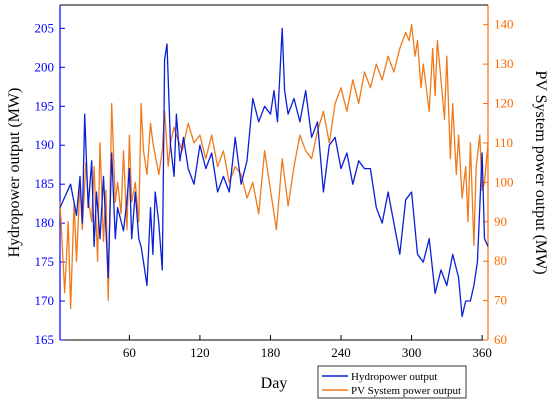 Image resolution: width=550 pixels, height=403 pixels. I want to click on left-y-tick-label: 205, so click(45, 27).